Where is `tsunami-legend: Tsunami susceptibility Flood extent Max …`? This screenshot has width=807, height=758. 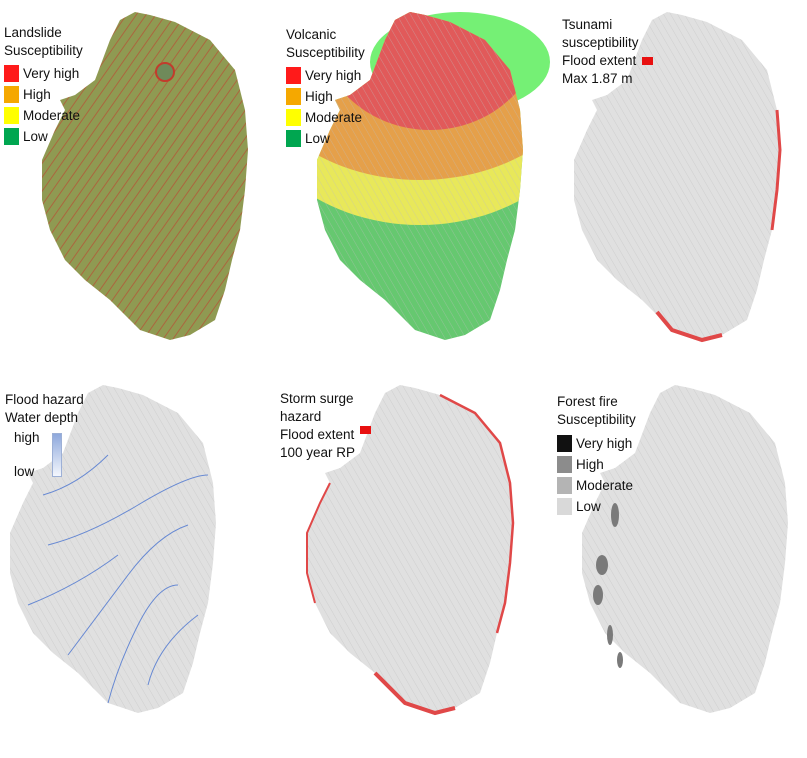
tsunami-legend: Tsunami susceptibility Flood extent Max … is located at coordinates (608, 52).